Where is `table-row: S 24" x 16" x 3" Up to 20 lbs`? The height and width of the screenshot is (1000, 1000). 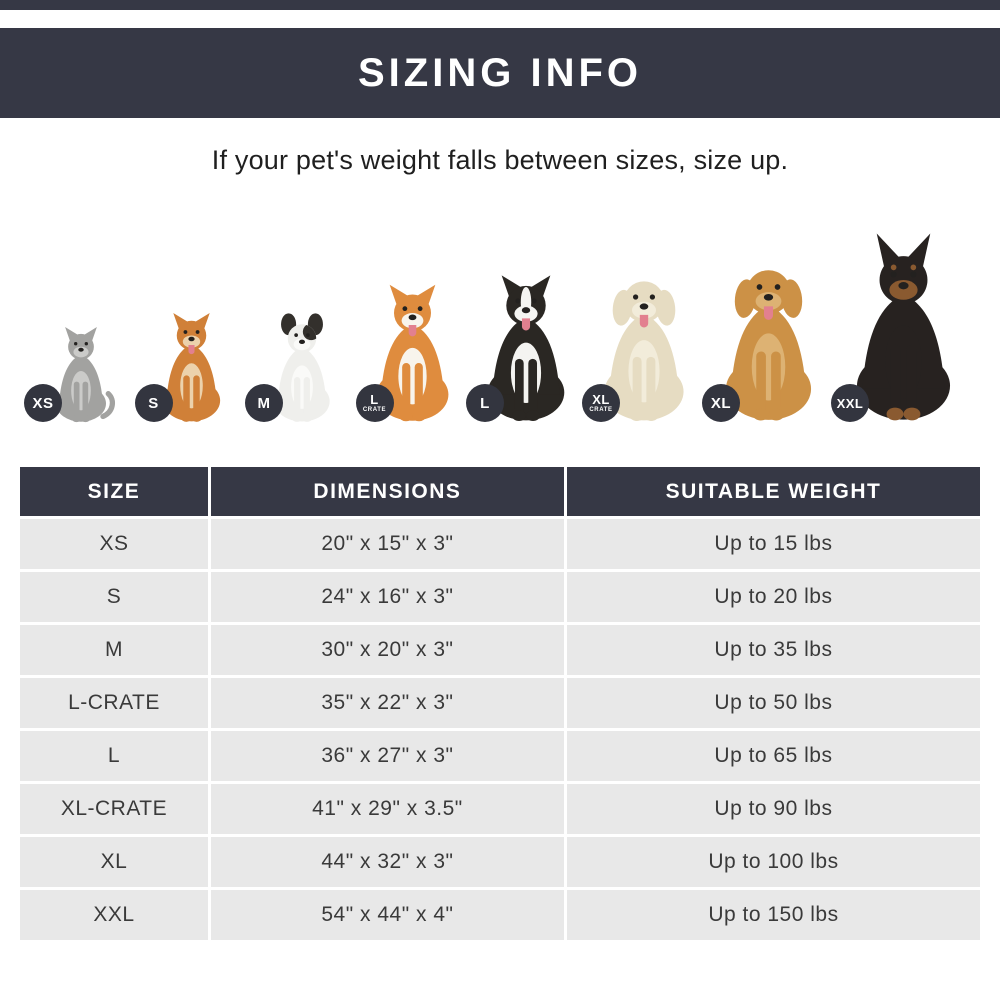
table-row: S 24" x 16" x 3" Up to 20 lbs is located at coordinates (500, 597).